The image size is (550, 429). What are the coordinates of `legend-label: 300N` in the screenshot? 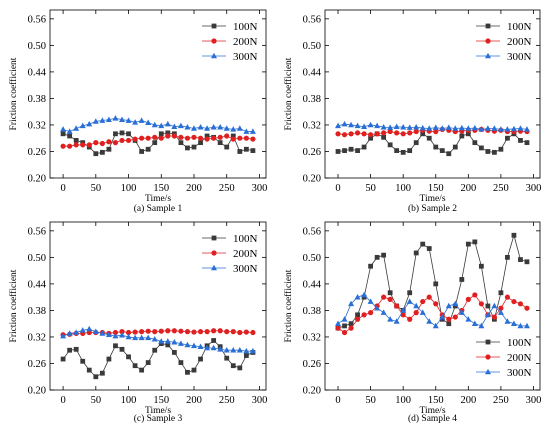 It's located at (519, 57).